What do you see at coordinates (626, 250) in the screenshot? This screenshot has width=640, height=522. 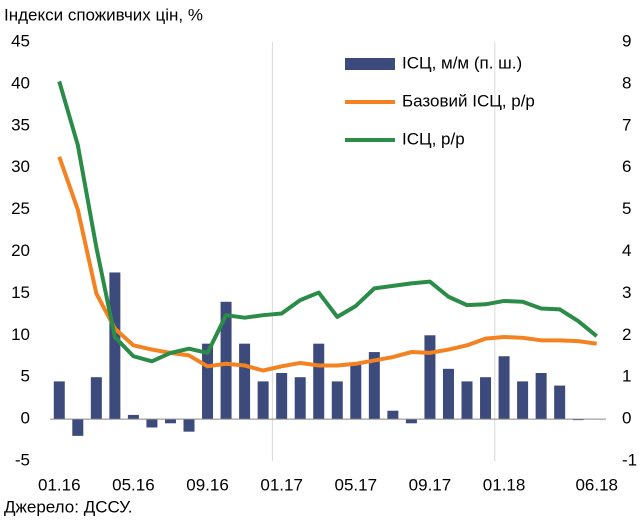 I see `y2-tick-label: 4` at bounding box center [626, 250].